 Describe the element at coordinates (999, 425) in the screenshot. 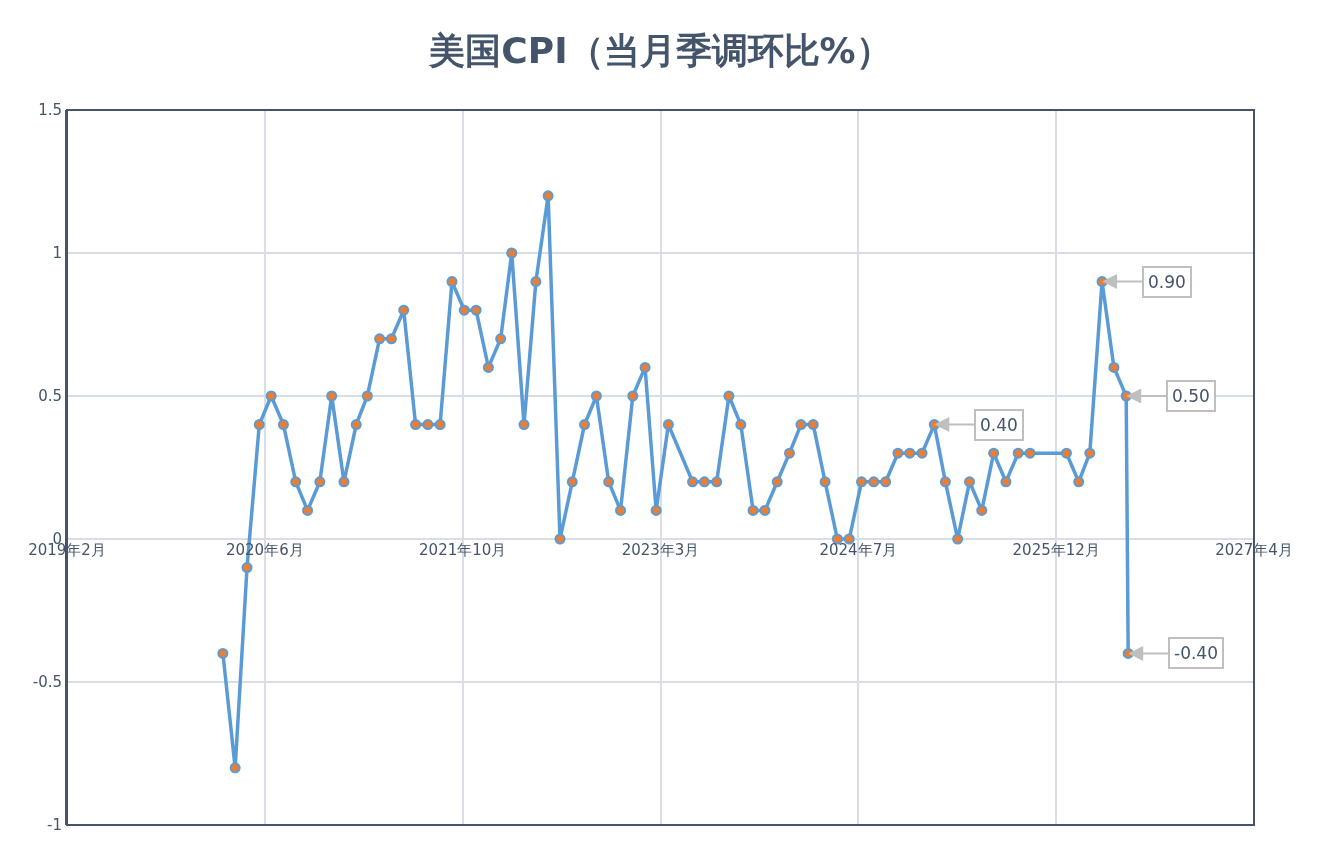

I see `data-label: 0.40` at that location.